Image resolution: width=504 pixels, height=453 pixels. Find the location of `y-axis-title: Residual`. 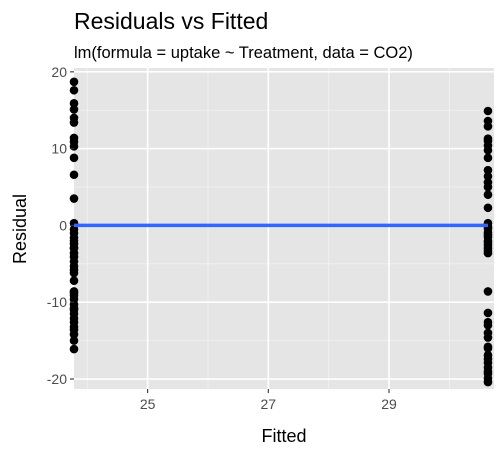

y-axis-title: Residual is located at coordinates (20, 229).